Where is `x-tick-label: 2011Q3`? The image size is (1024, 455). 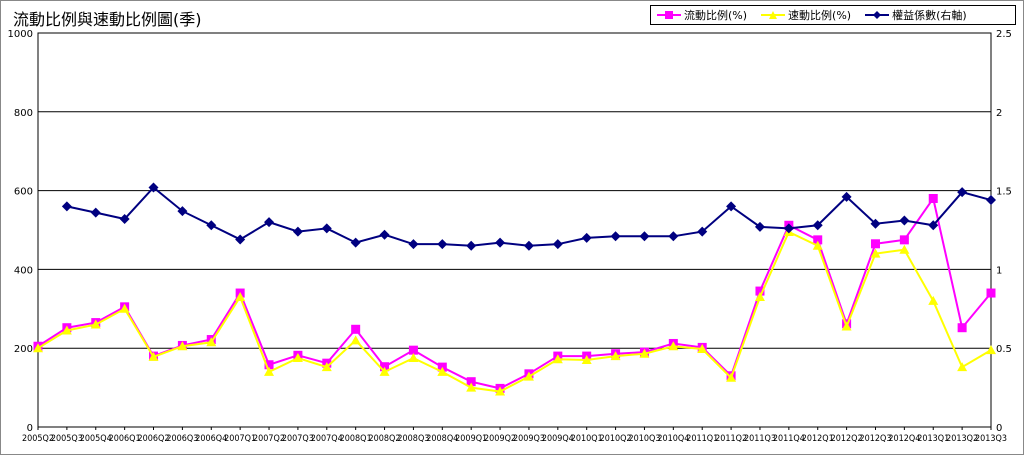
x-tick-label: 2011Q3 is located at coordinates (760, 439).